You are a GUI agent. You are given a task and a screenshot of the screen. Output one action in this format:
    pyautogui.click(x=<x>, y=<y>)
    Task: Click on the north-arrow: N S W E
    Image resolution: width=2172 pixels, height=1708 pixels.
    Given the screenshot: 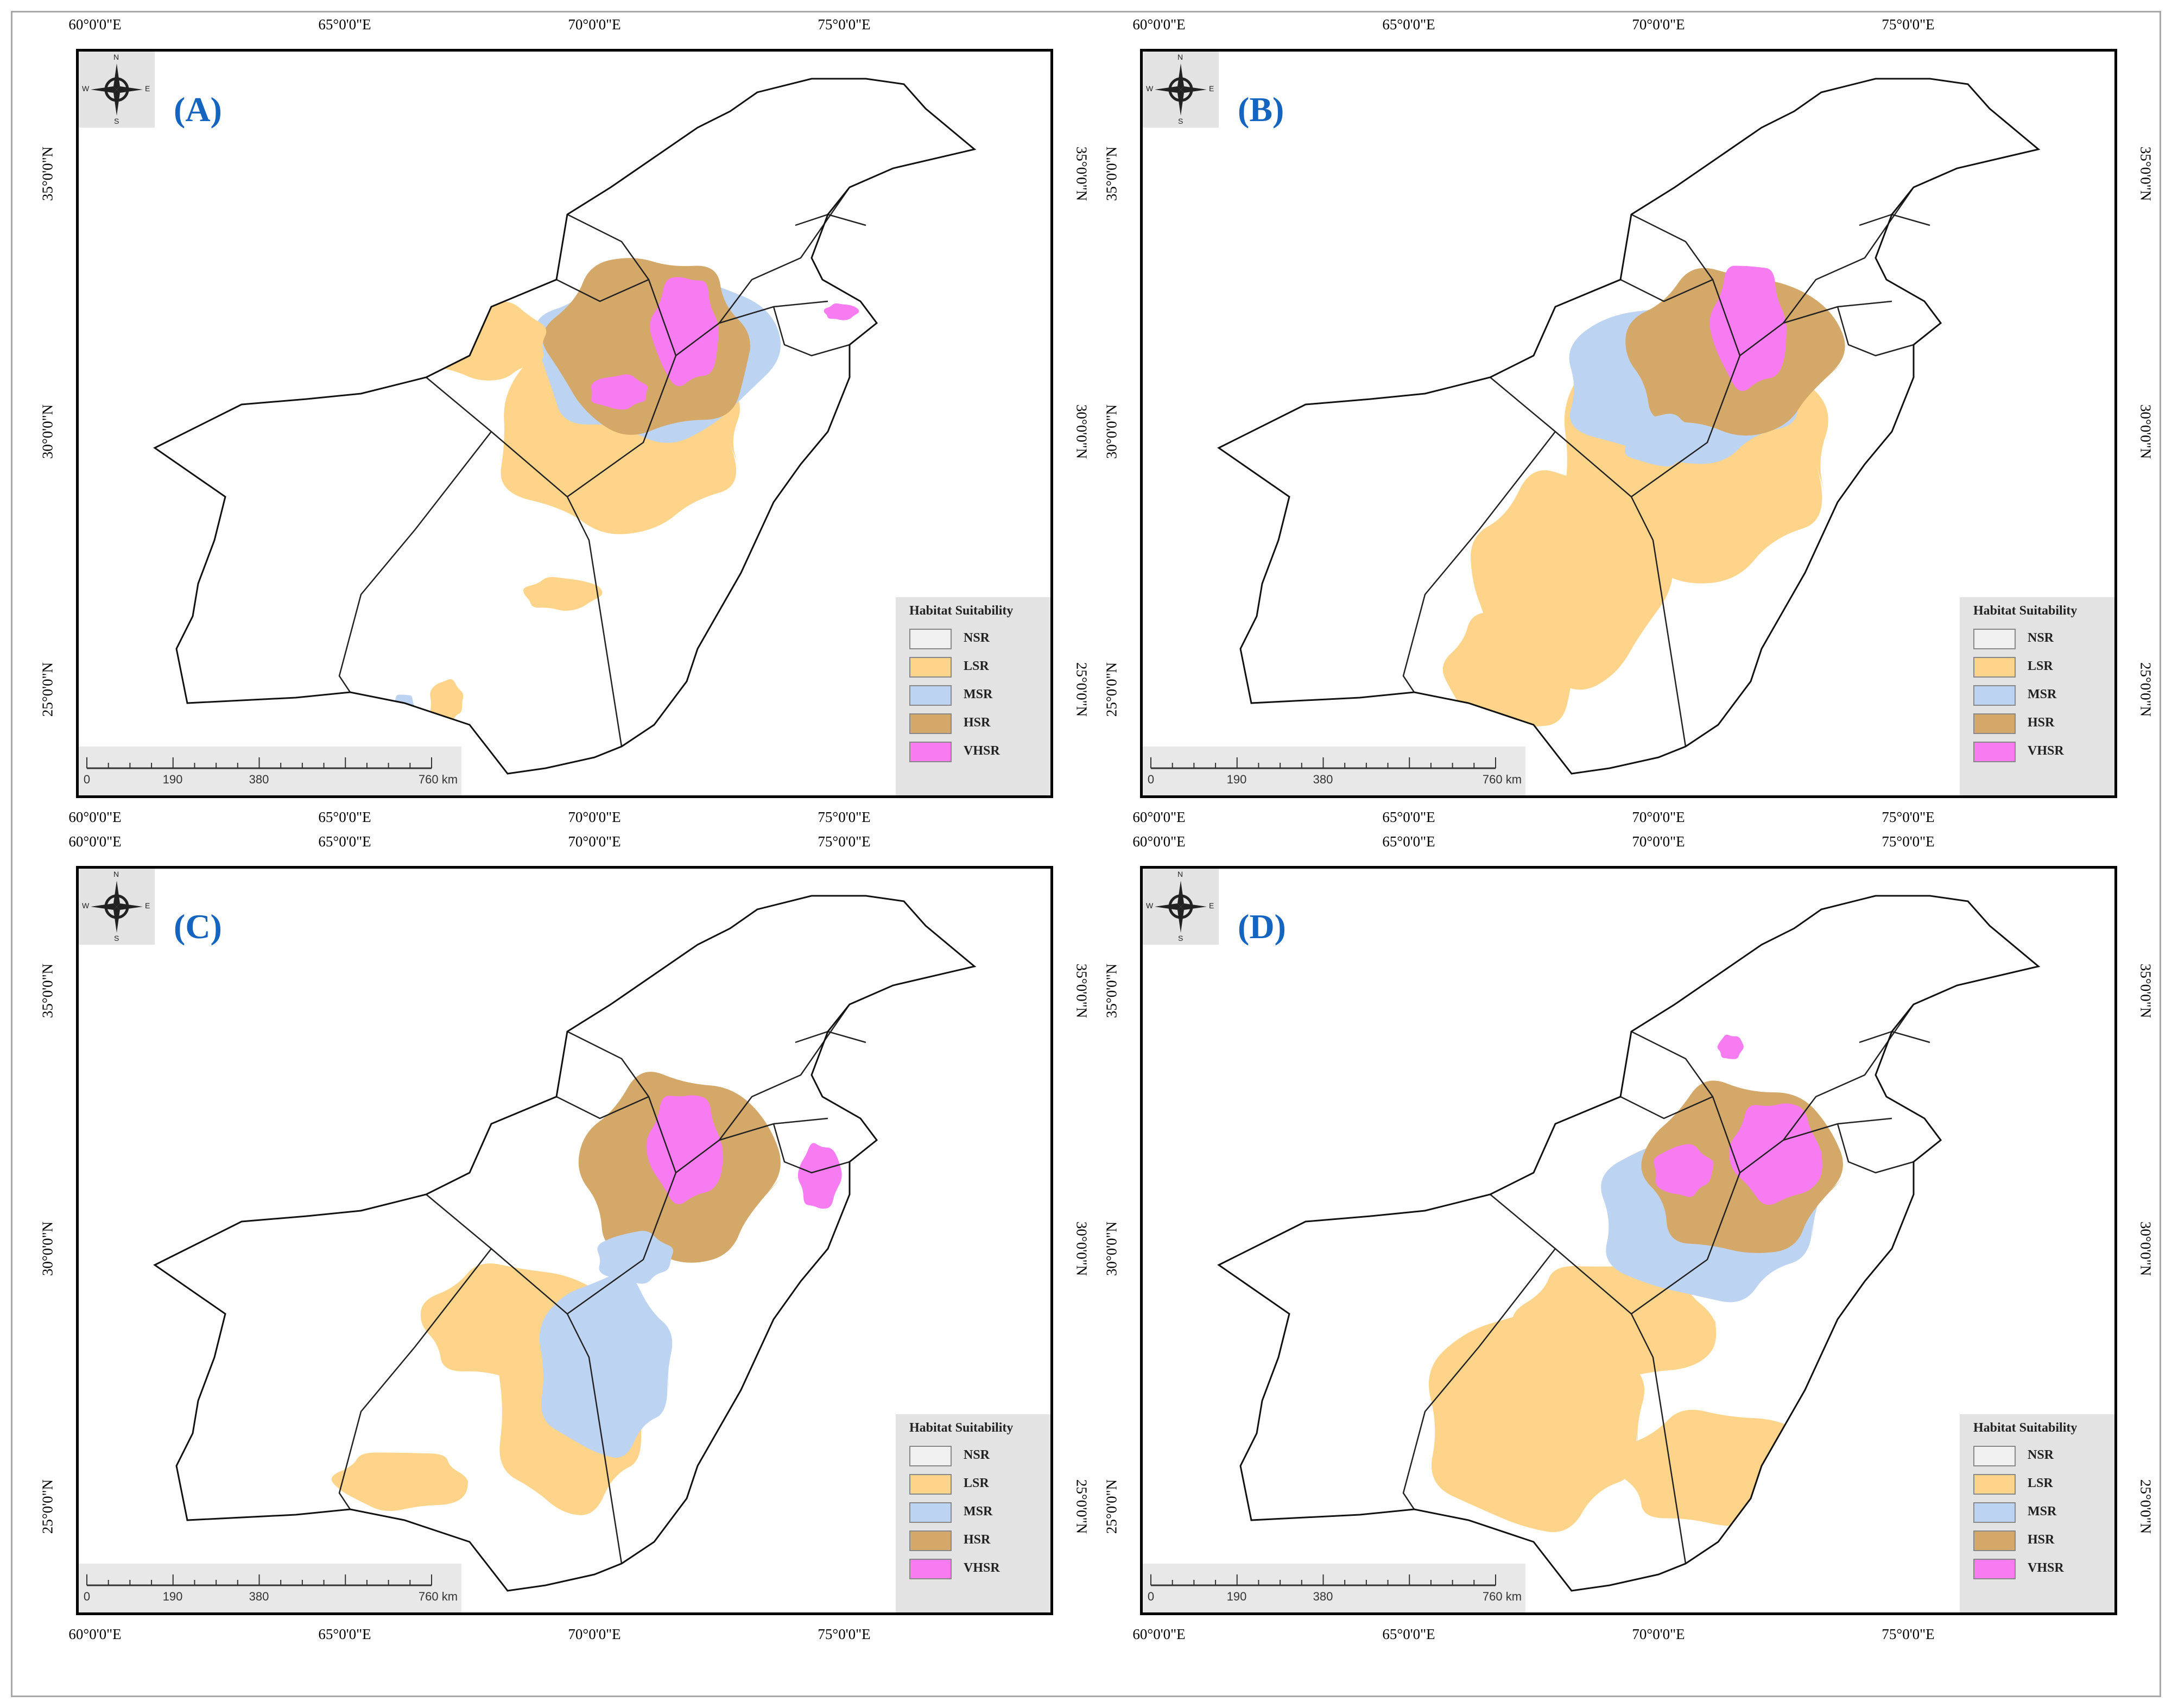 What is the action you would take?
    pyautogui.click(x=1181, y=90)
    